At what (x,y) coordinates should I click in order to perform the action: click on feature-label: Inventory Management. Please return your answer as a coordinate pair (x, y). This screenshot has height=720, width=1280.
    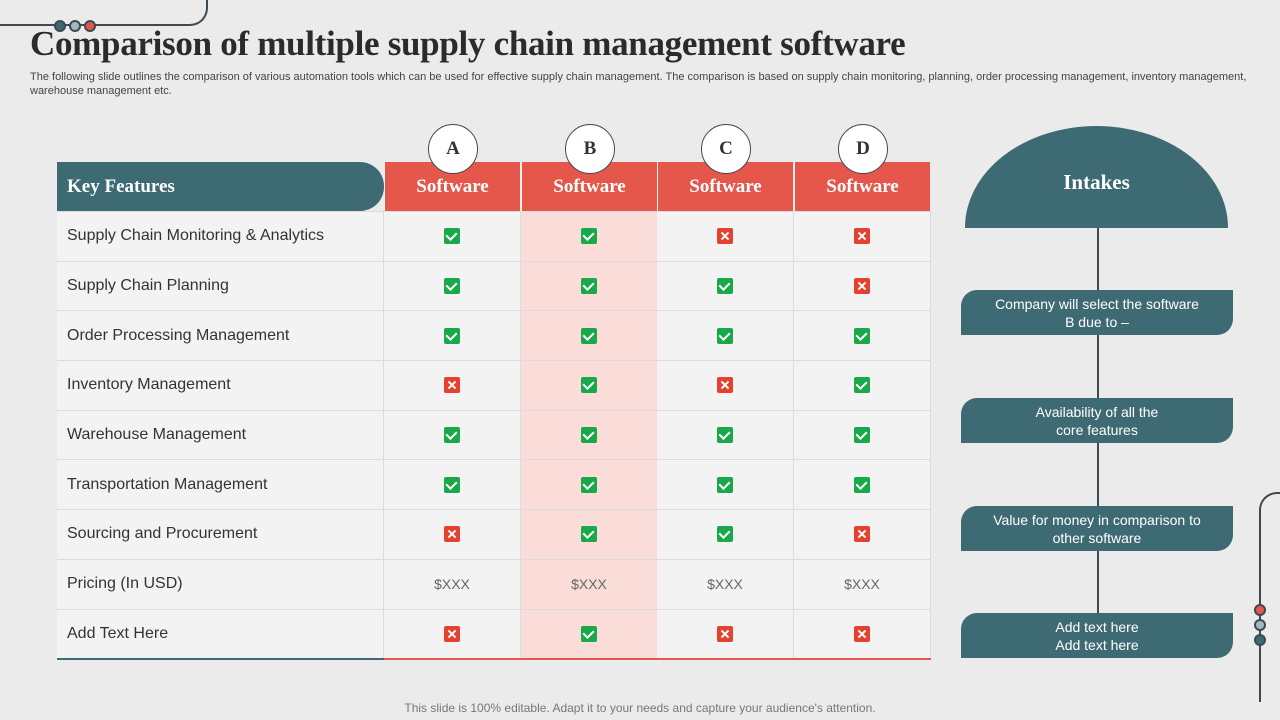
    Looking at the image, I should click on (220, 385).